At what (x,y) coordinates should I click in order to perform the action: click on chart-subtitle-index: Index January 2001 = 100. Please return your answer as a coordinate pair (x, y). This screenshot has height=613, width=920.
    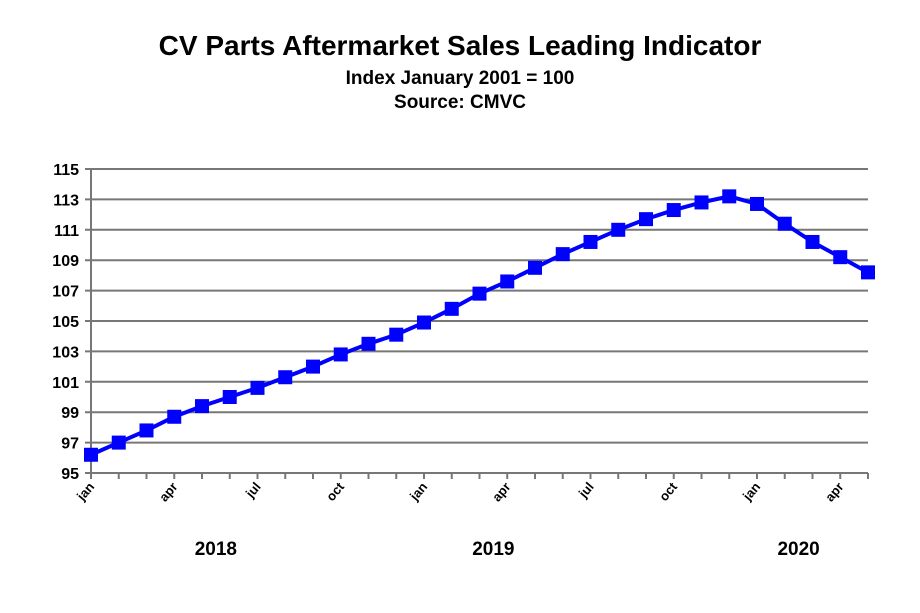
    Looking at the image, I should click on (460, 78).